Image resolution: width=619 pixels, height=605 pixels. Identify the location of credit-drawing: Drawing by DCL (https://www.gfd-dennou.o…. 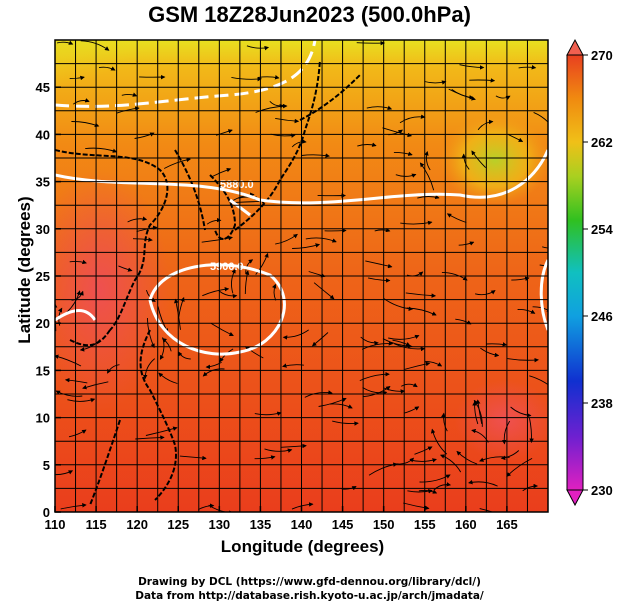
(309, 582).